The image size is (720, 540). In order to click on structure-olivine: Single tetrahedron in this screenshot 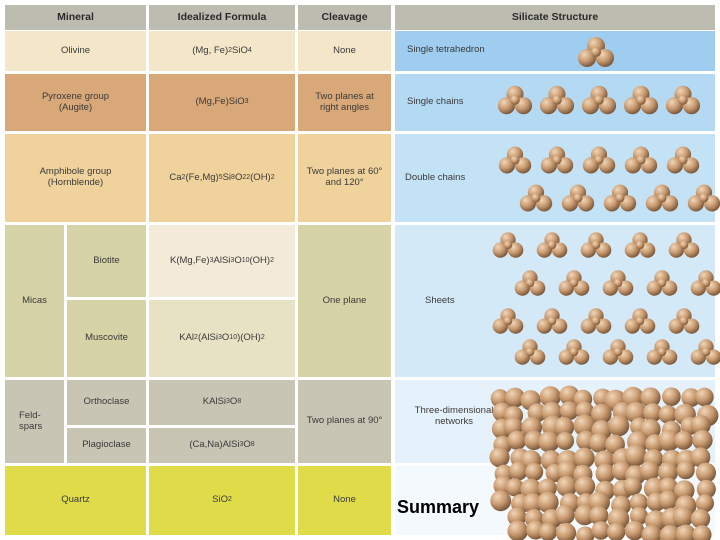, I will do `click(555, 51)`.